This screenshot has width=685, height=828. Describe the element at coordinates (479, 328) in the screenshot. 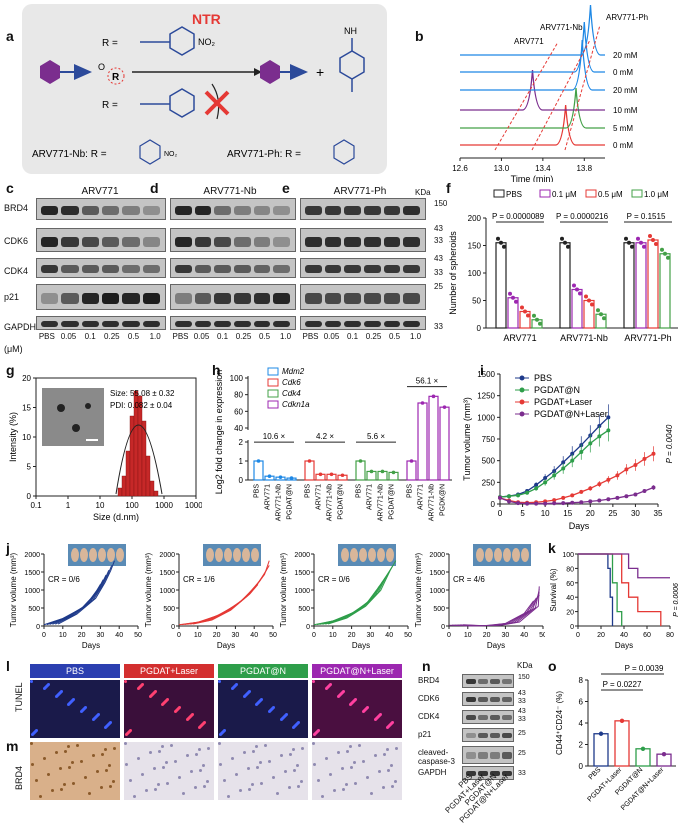

I see `f-ytick-label: 0` at that location.